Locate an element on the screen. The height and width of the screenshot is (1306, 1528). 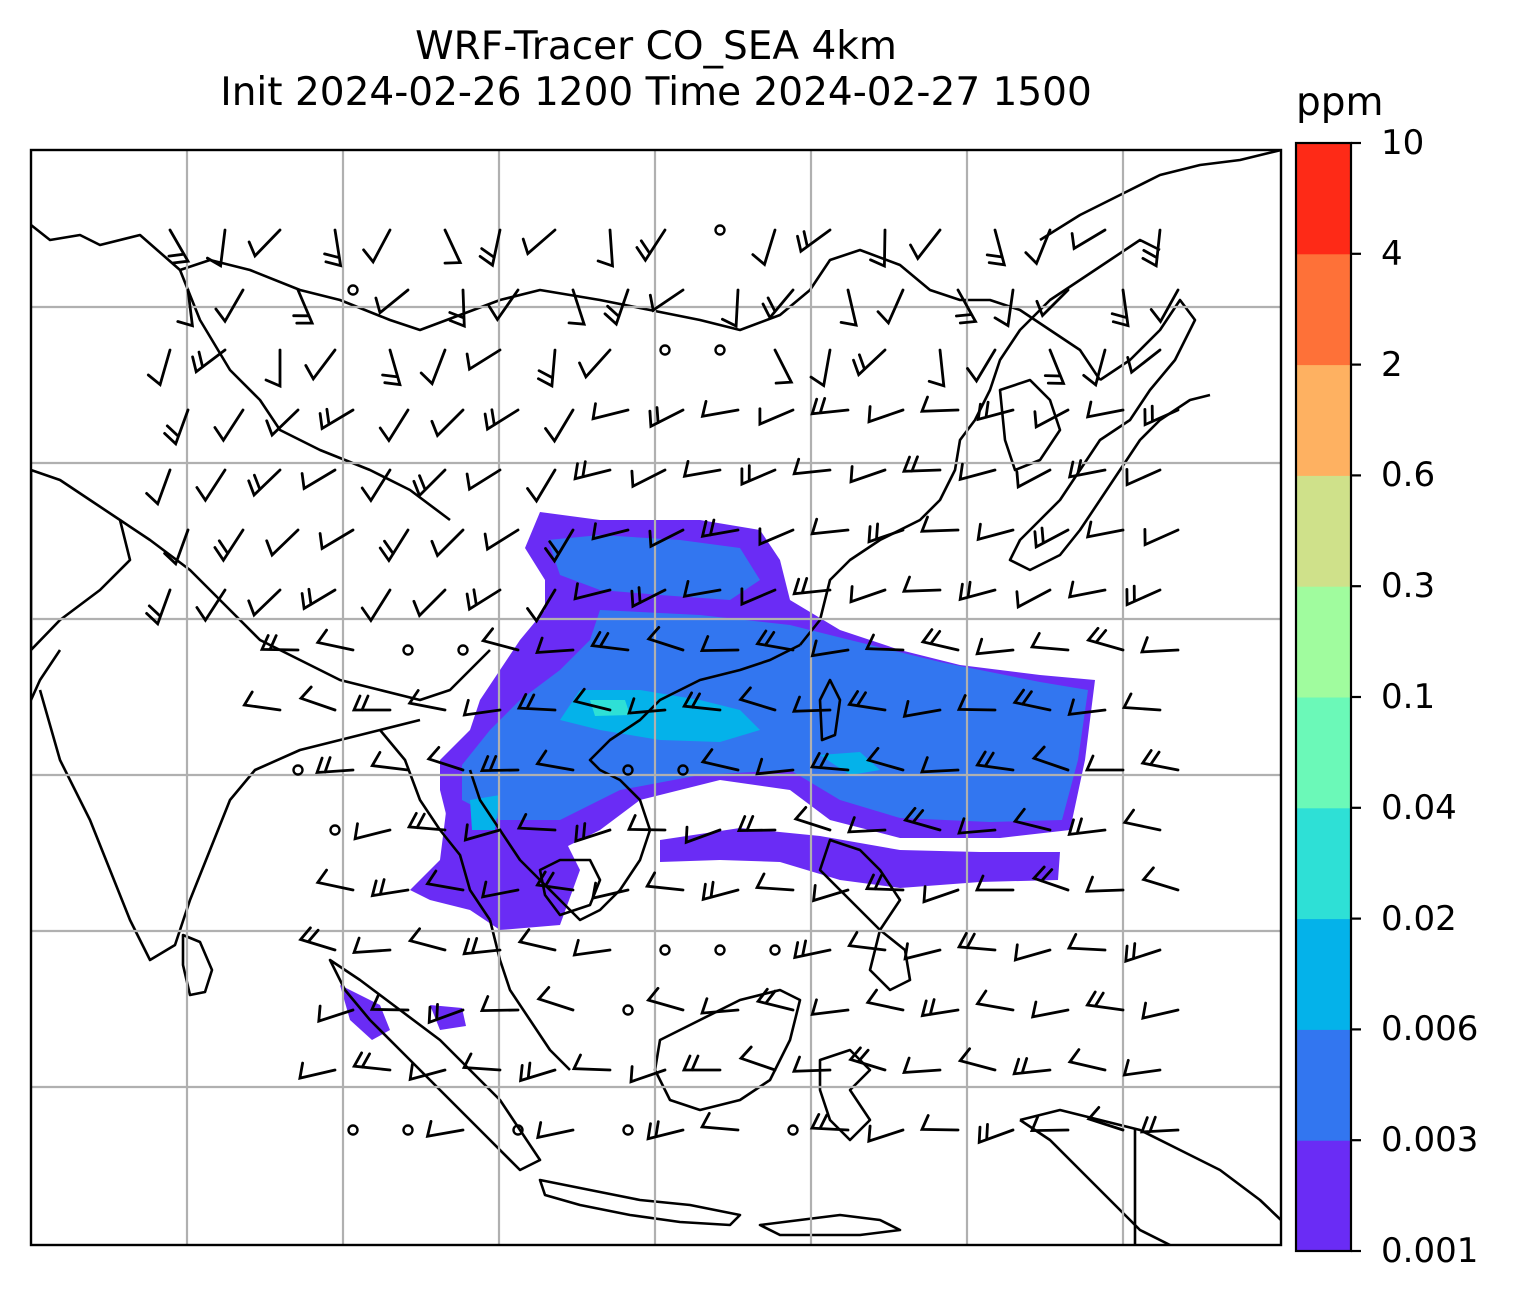
colorbar-unit-label: ppm is located at coordinates (1340, 102).